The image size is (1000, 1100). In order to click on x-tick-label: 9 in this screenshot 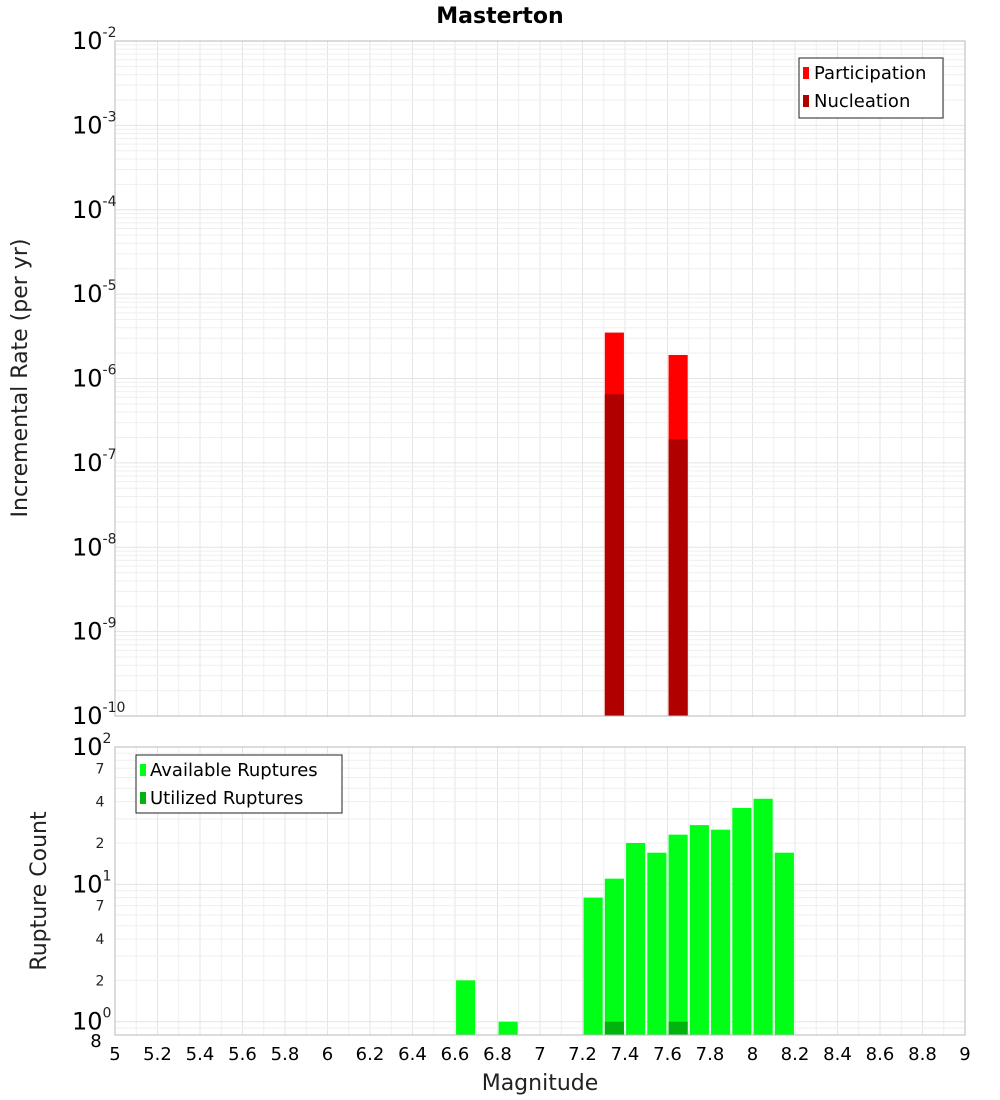, I will do `click(964, 1054)`.